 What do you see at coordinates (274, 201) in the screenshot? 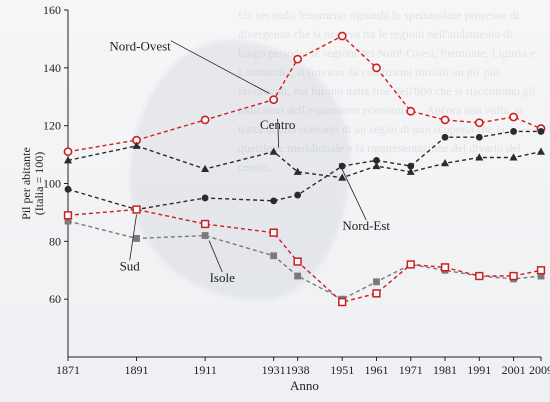
I see `point-nord-est-1931` at bounding box center [274, 201].